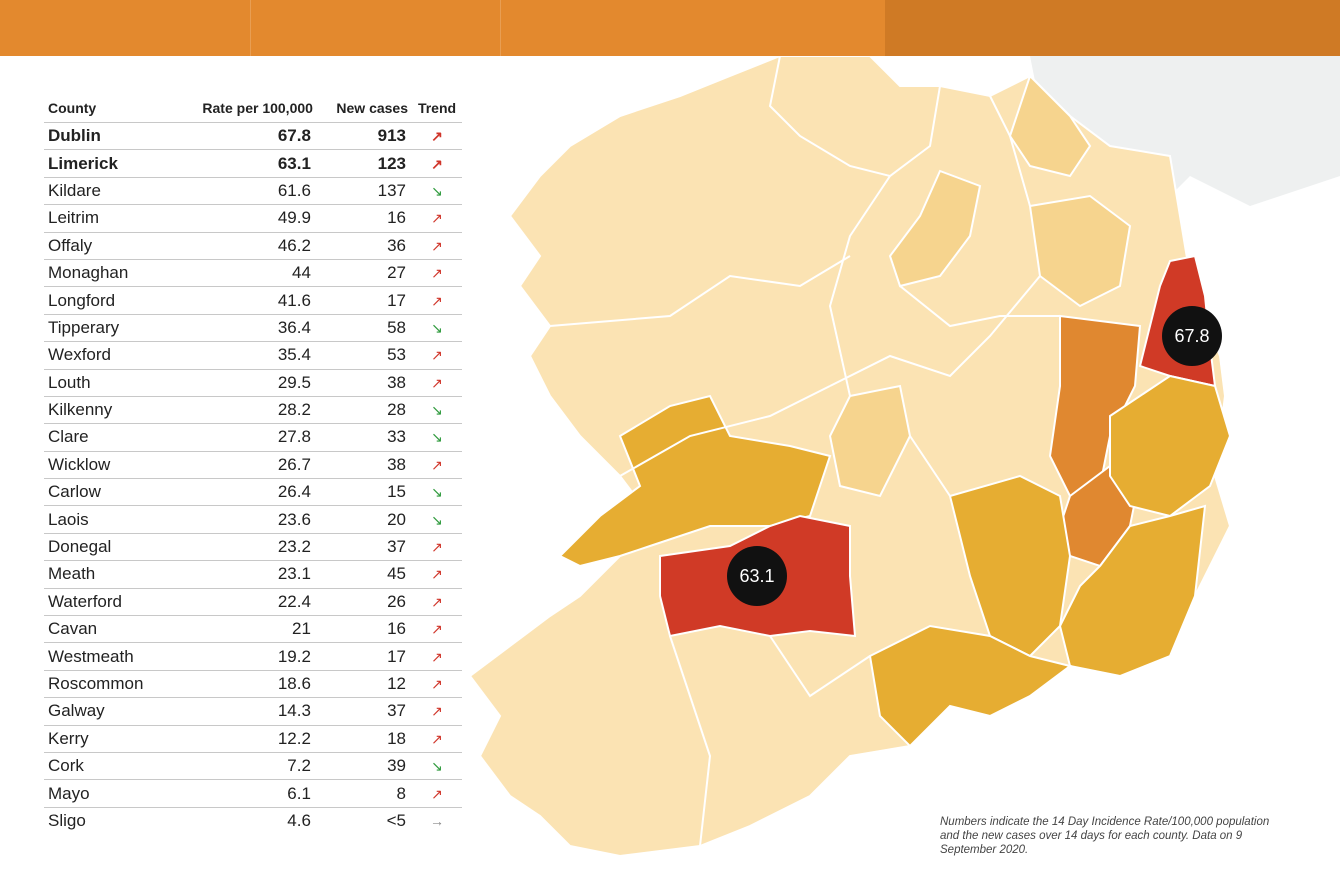  Describe the element at coordinates (360, 327) in the screenshot. I see `cases-cell: 58` at that location.